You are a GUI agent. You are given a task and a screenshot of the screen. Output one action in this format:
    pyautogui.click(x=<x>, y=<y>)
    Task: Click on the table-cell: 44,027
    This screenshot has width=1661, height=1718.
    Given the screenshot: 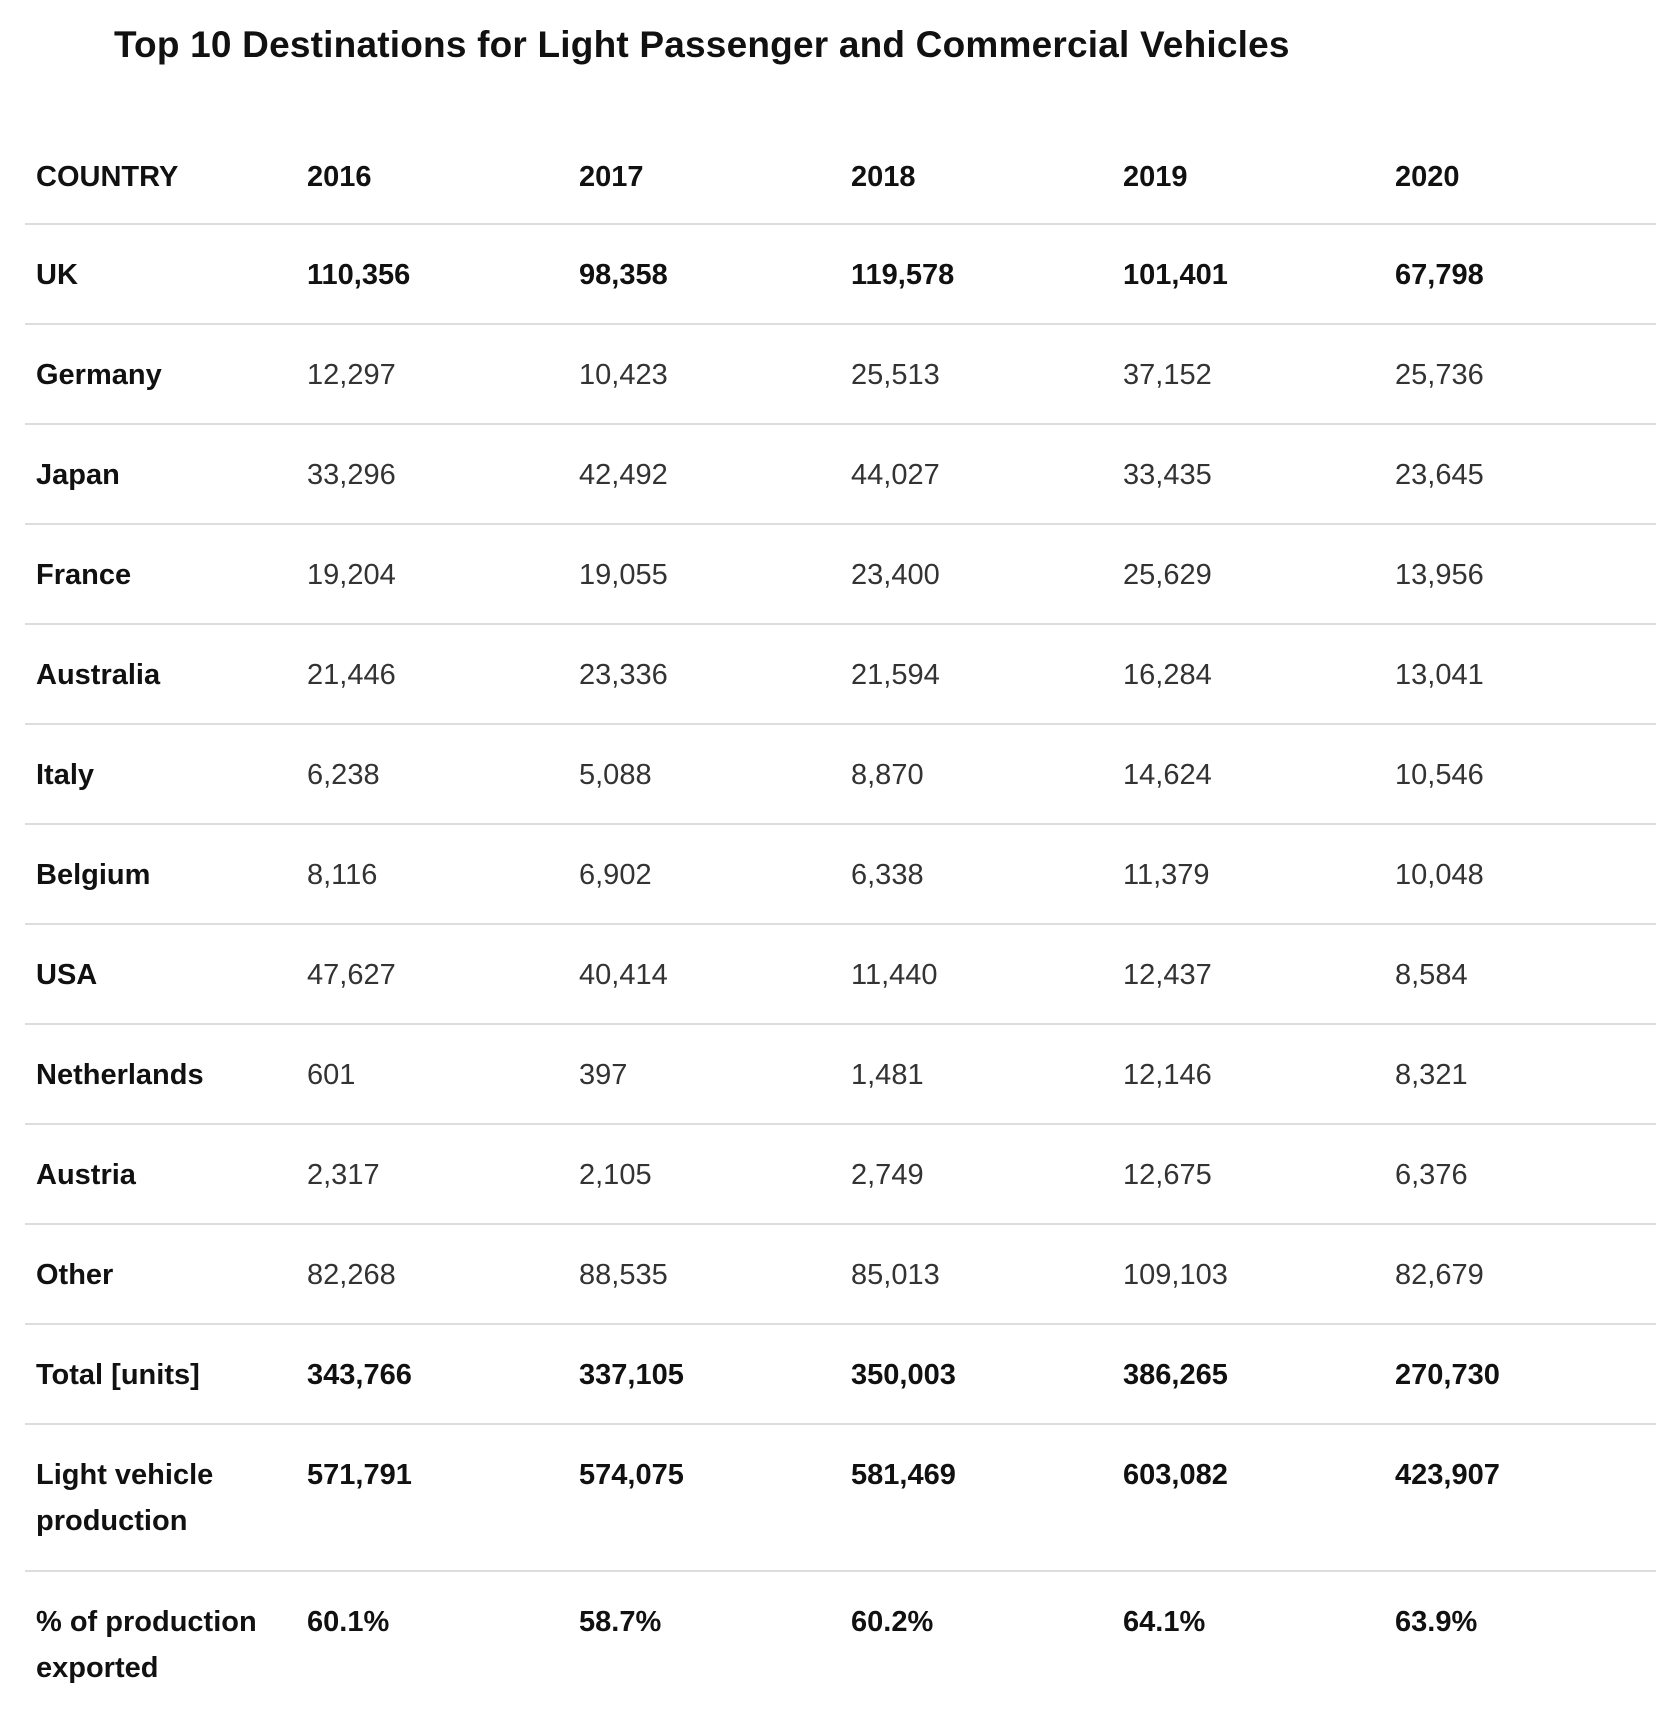 What is the action you would take?
    pyautogui.click(x=976, y=474)
    